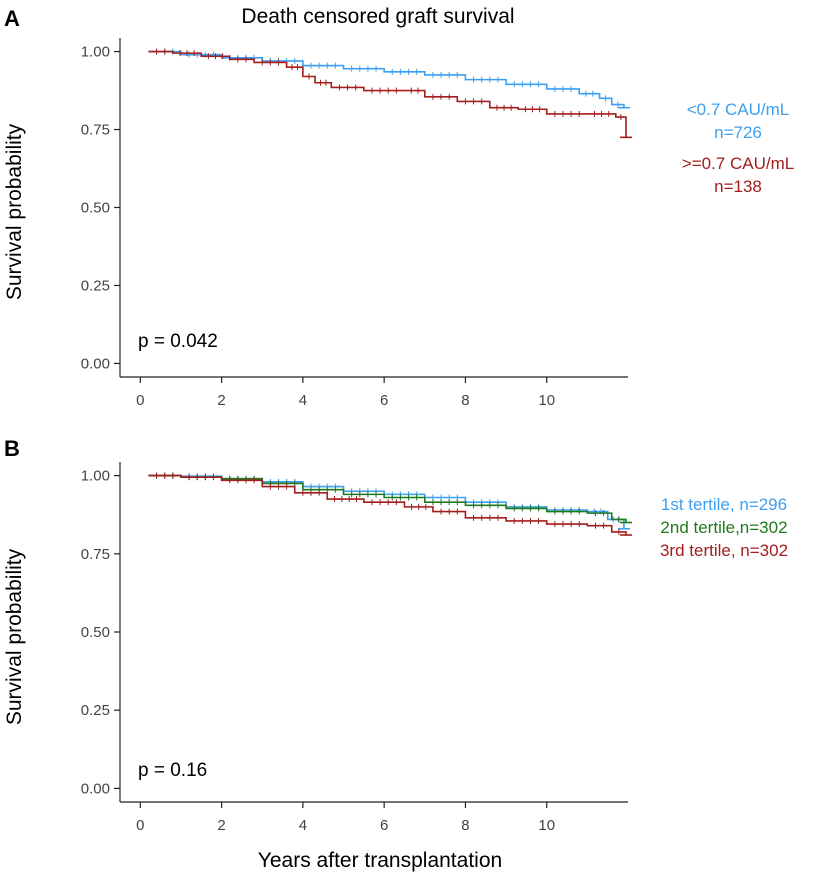 Image resolution: width=814 pixels, height=879 pixels. What do you see at coordinates (172, 770) in the screenshot?
I see `p-value-label: p = 0.16` at bounding box center [172, 770].